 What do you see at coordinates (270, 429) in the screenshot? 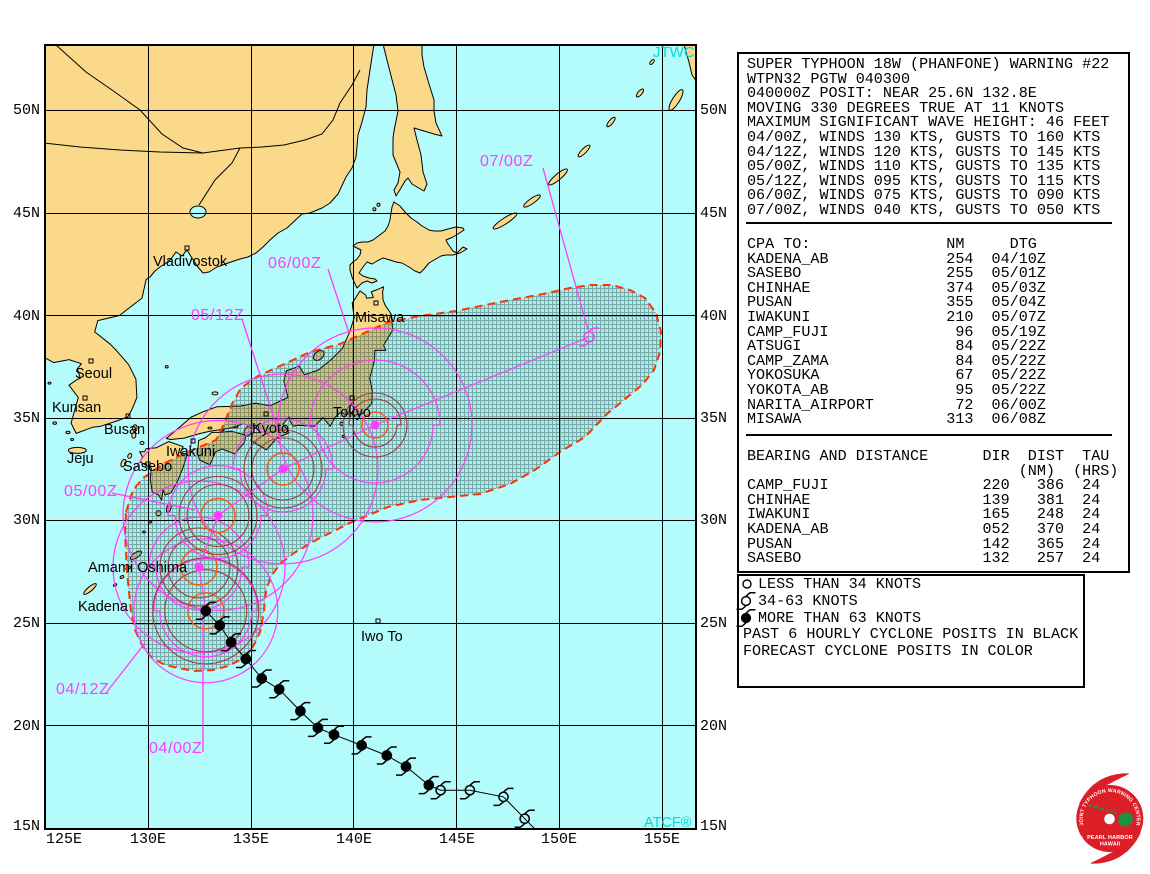
I see `svg-text: Kyoto` at bounding box center [270, 429].